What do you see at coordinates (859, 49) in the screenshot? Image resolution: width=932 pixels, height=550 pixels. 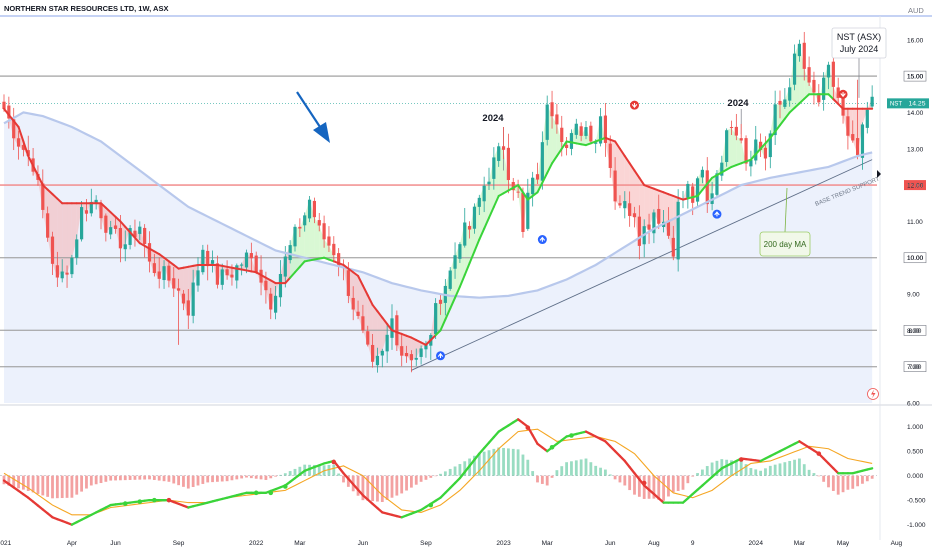 I see `title-annotation-line2: July 2024` at bounding box center [859, 49].